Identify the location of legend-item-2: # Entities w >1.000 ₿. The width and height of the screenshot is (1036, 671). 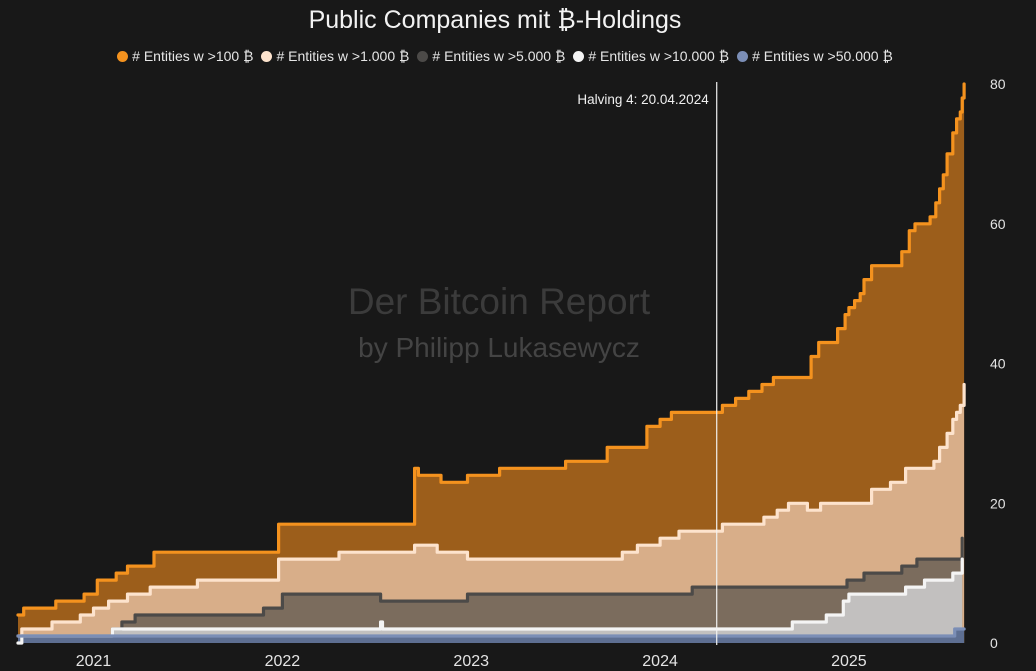
(335, 56).